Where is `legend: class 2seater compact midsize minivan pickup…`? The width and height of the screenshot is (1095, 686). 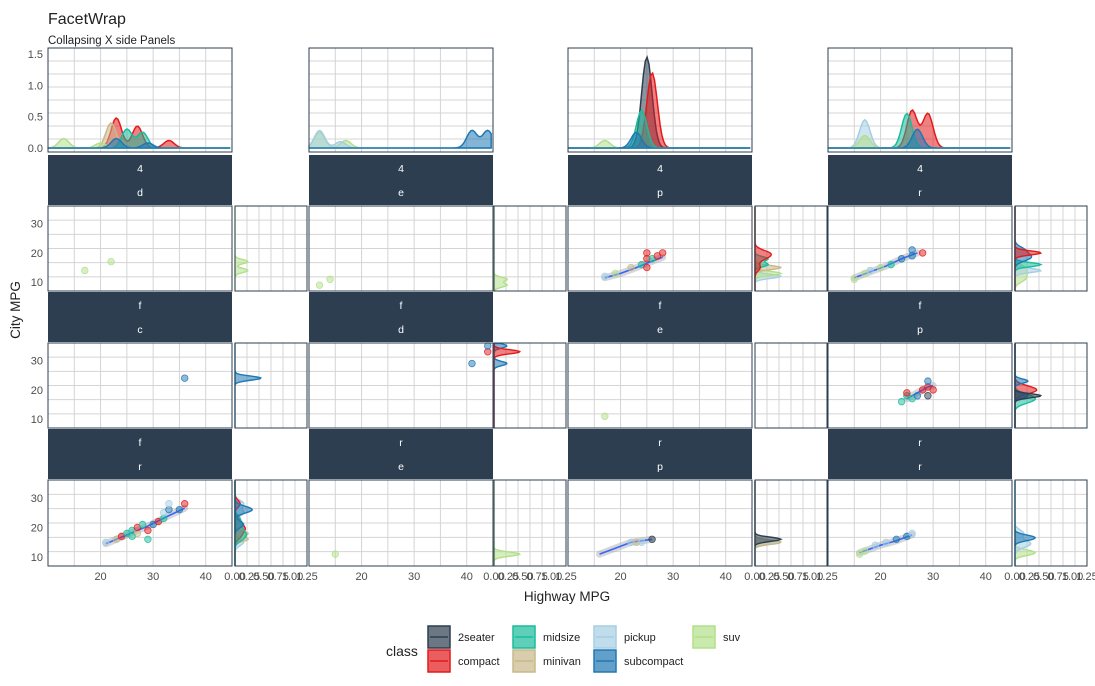
legend: class 2seater compact midsize minivan pickup… is located at coordinates (563, 649).